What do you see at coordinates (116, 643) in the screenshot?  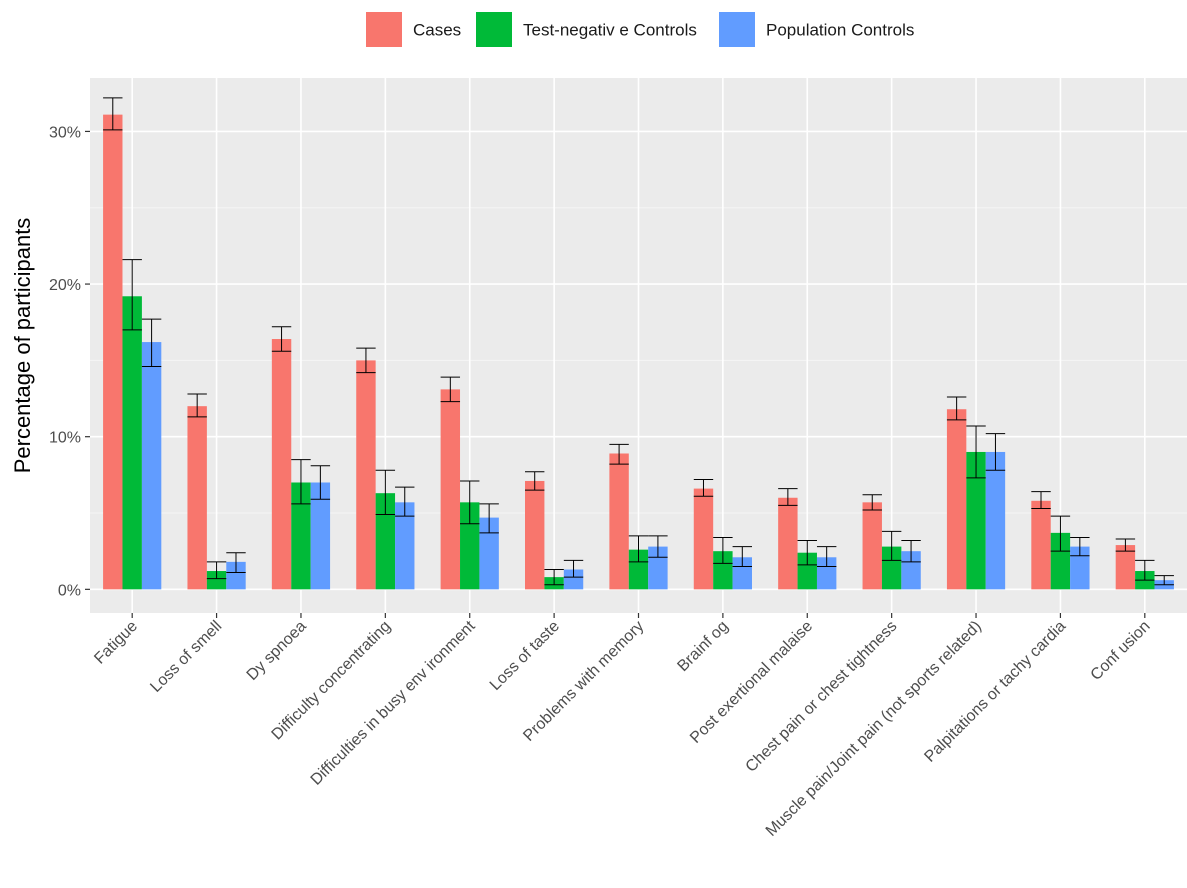 I see `x-tick-label: Fatigue` at bounding box center [116, 643].